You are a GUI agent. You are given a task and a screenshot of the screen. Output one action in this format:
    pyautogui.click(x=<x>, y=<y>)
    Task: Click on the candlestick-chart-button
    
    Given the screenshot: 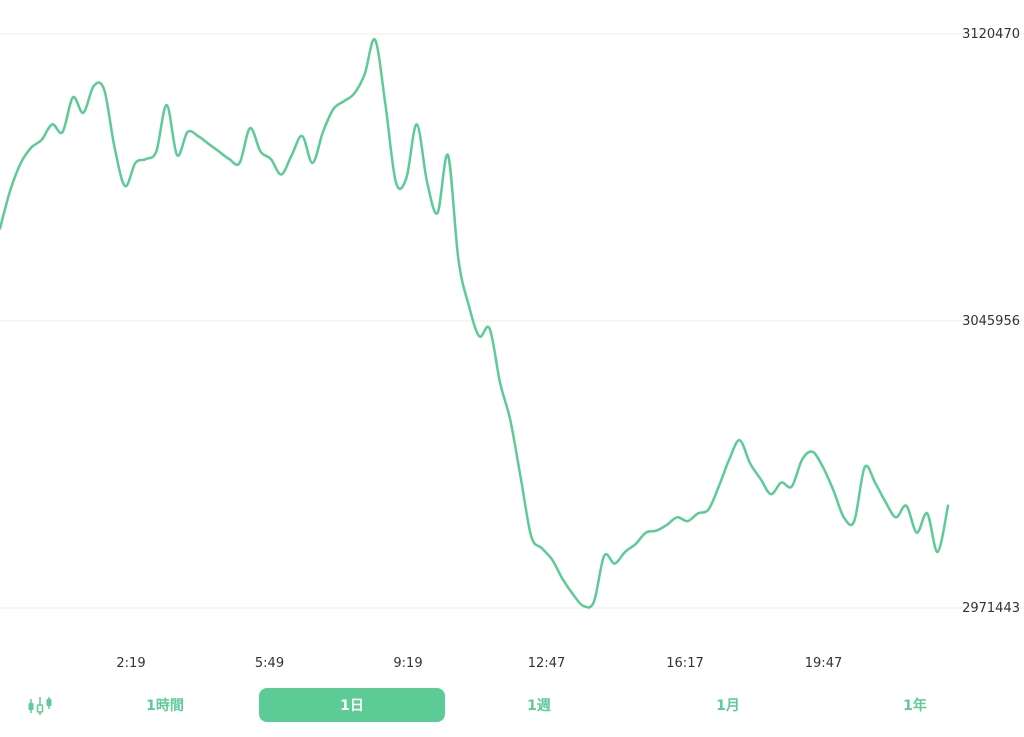 What is the action you would take?
    pyautogui.click(x=40, y=706)
    